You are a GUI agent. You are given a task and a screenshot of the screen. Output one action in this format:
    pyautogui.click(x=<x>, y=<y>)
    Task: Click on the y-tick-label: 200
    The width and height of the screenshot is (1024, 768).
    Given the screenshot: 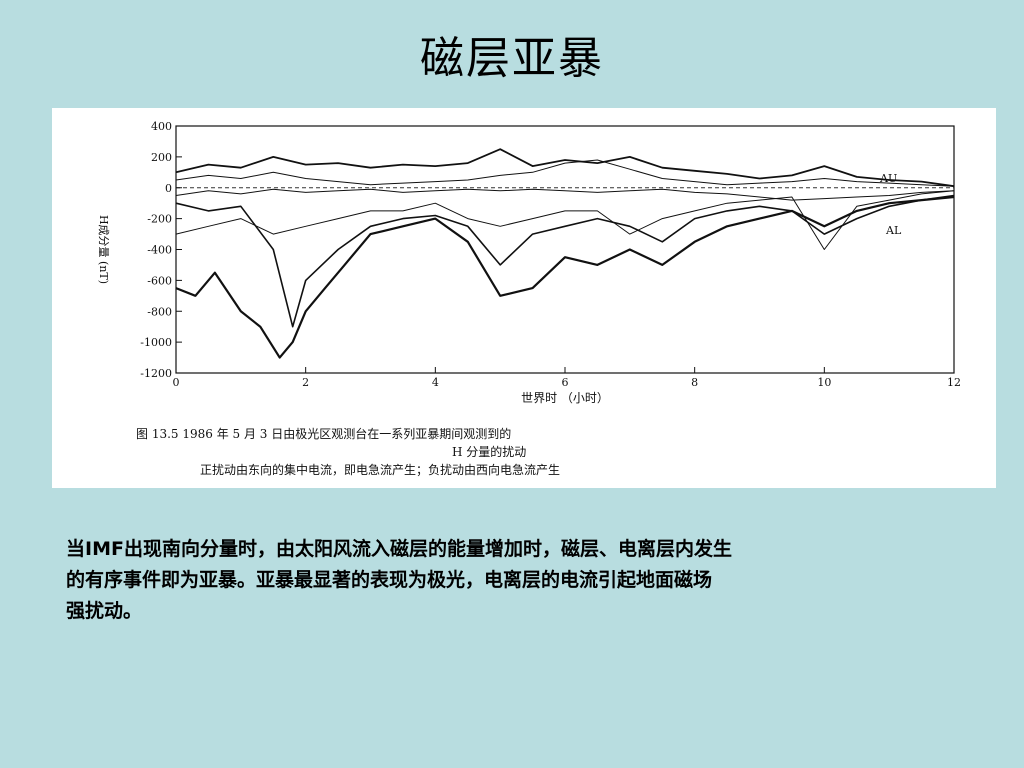 What is the action you would take?
    pyautogui.click(x=161, y=157)
    